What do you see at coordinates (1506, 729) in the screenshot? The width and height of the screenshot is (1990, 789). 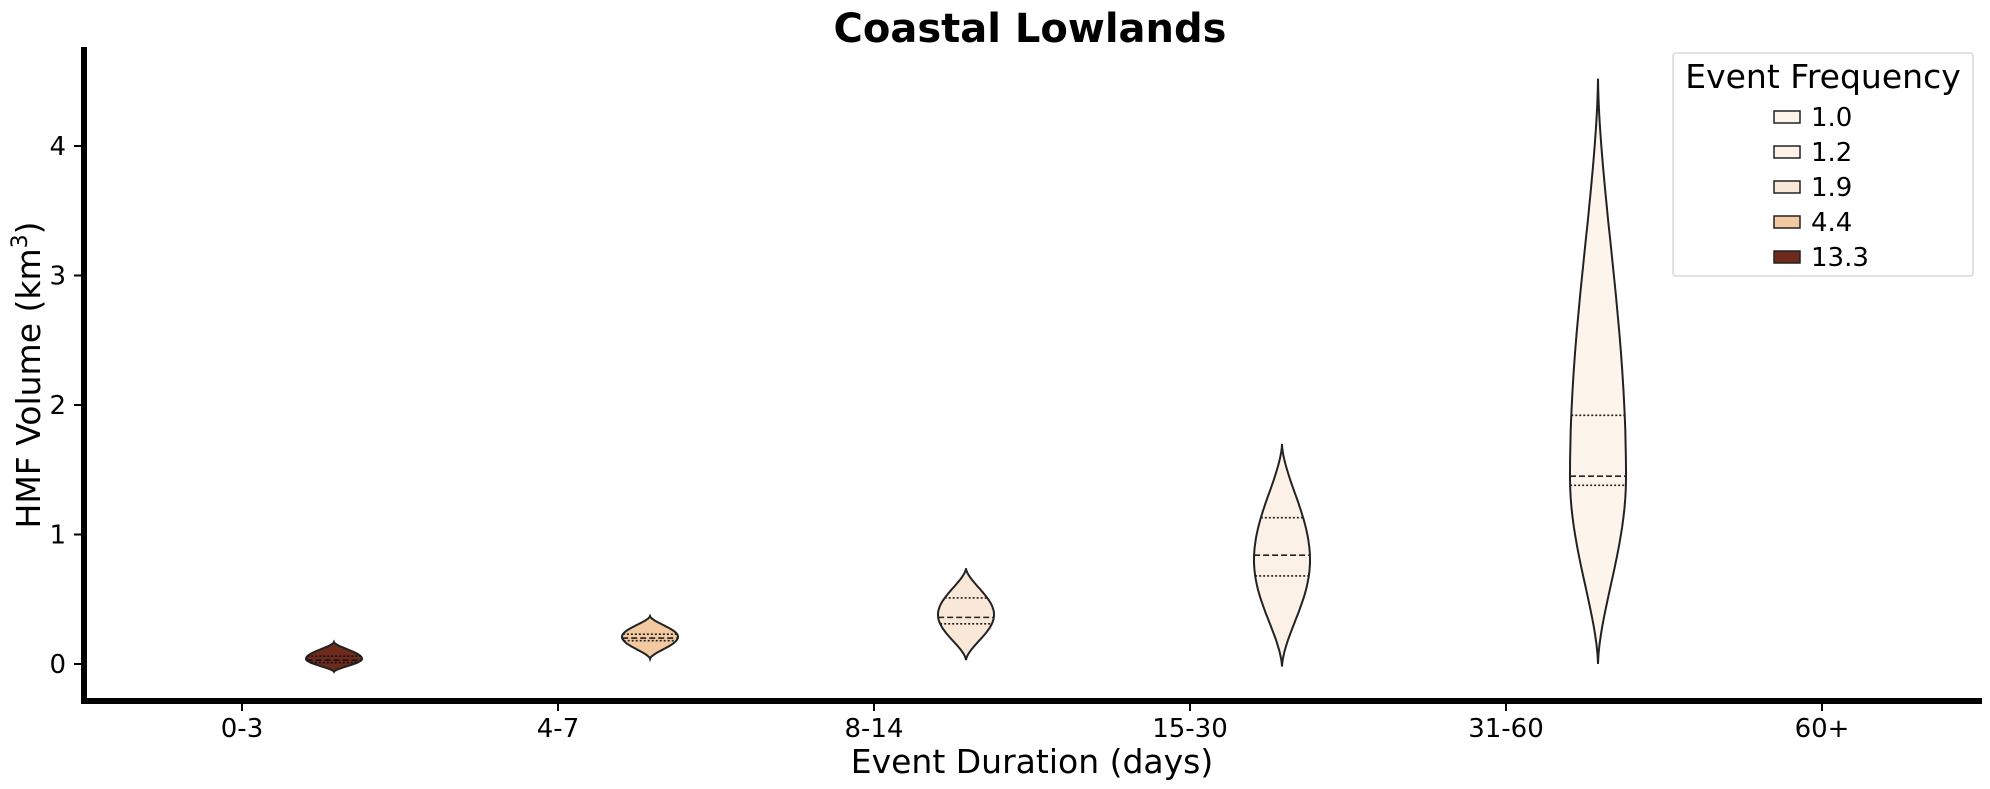 I see `x-tick-label: 31-60` at bounding box center [1506, 729].